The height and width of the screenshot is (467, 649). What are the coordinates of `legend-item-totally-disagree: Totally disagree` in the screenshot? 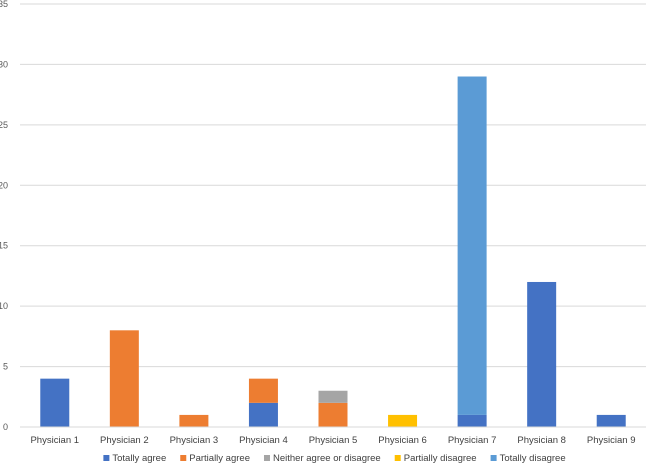 It's located at (528, 458).